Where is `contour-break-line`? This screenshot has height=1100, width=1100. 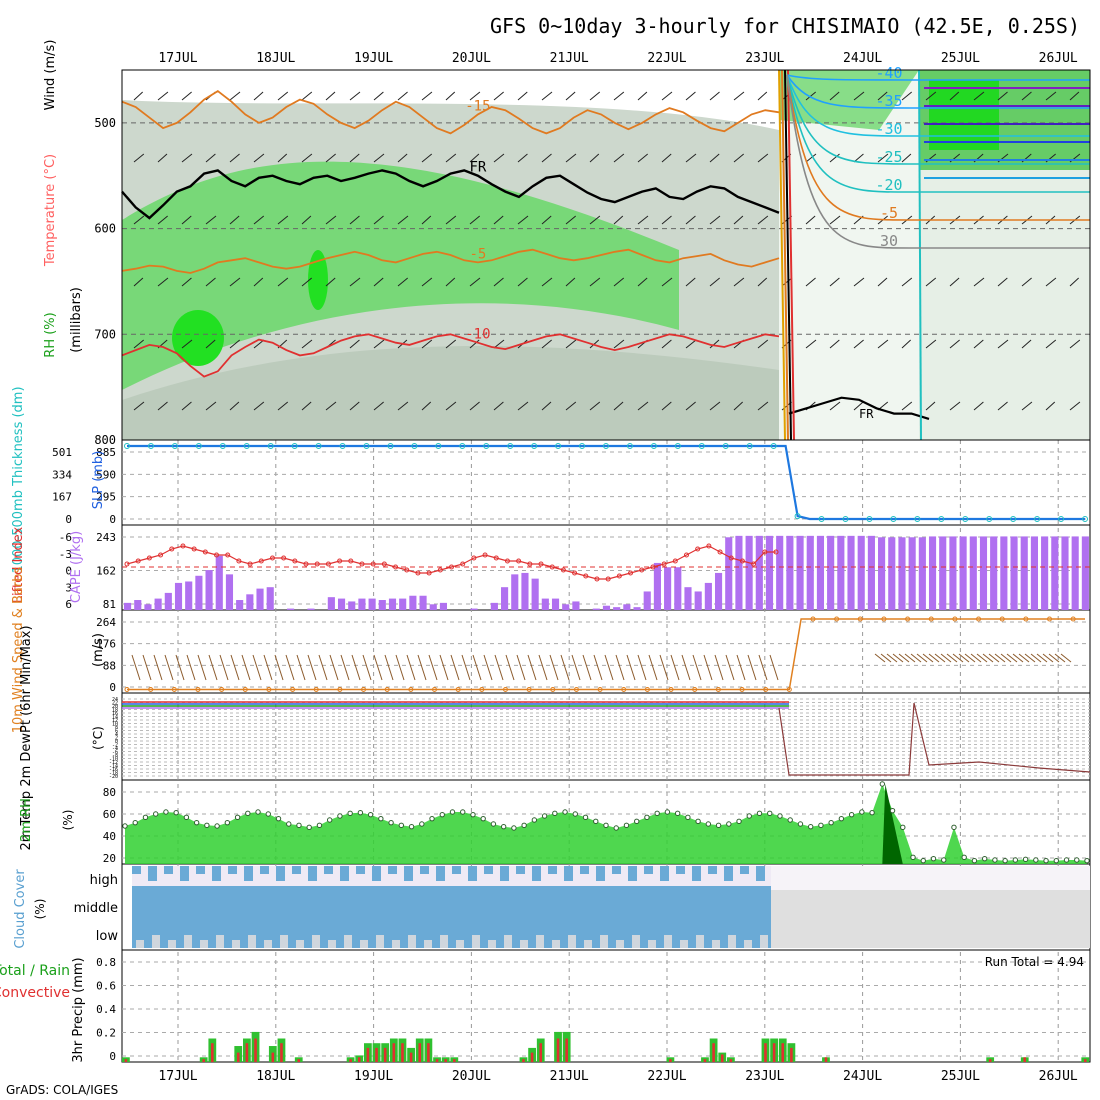
contour-break-line is located at coordinates (782, 255).